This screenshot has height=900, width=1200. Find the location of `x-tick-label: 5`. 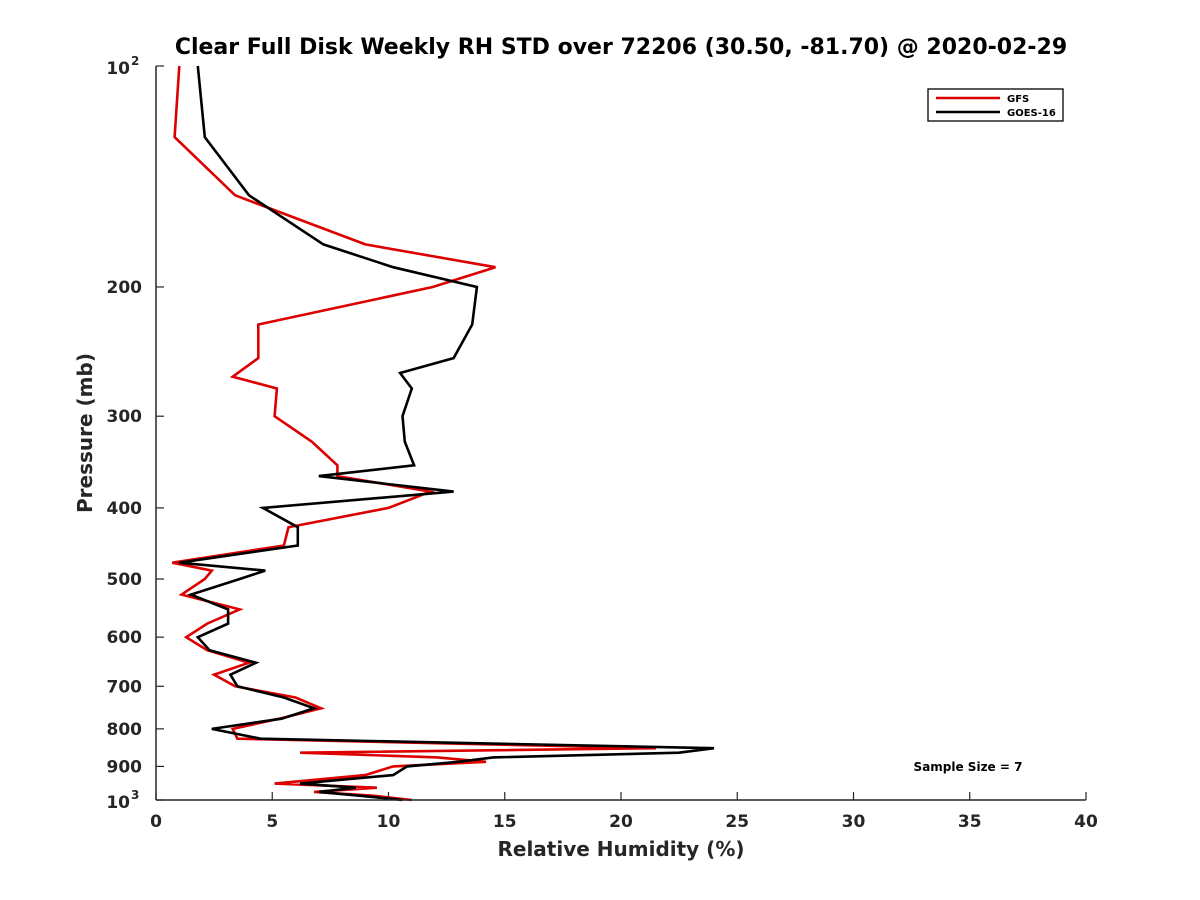

x-tick-label: 5 is located at coordinates (272, 822).